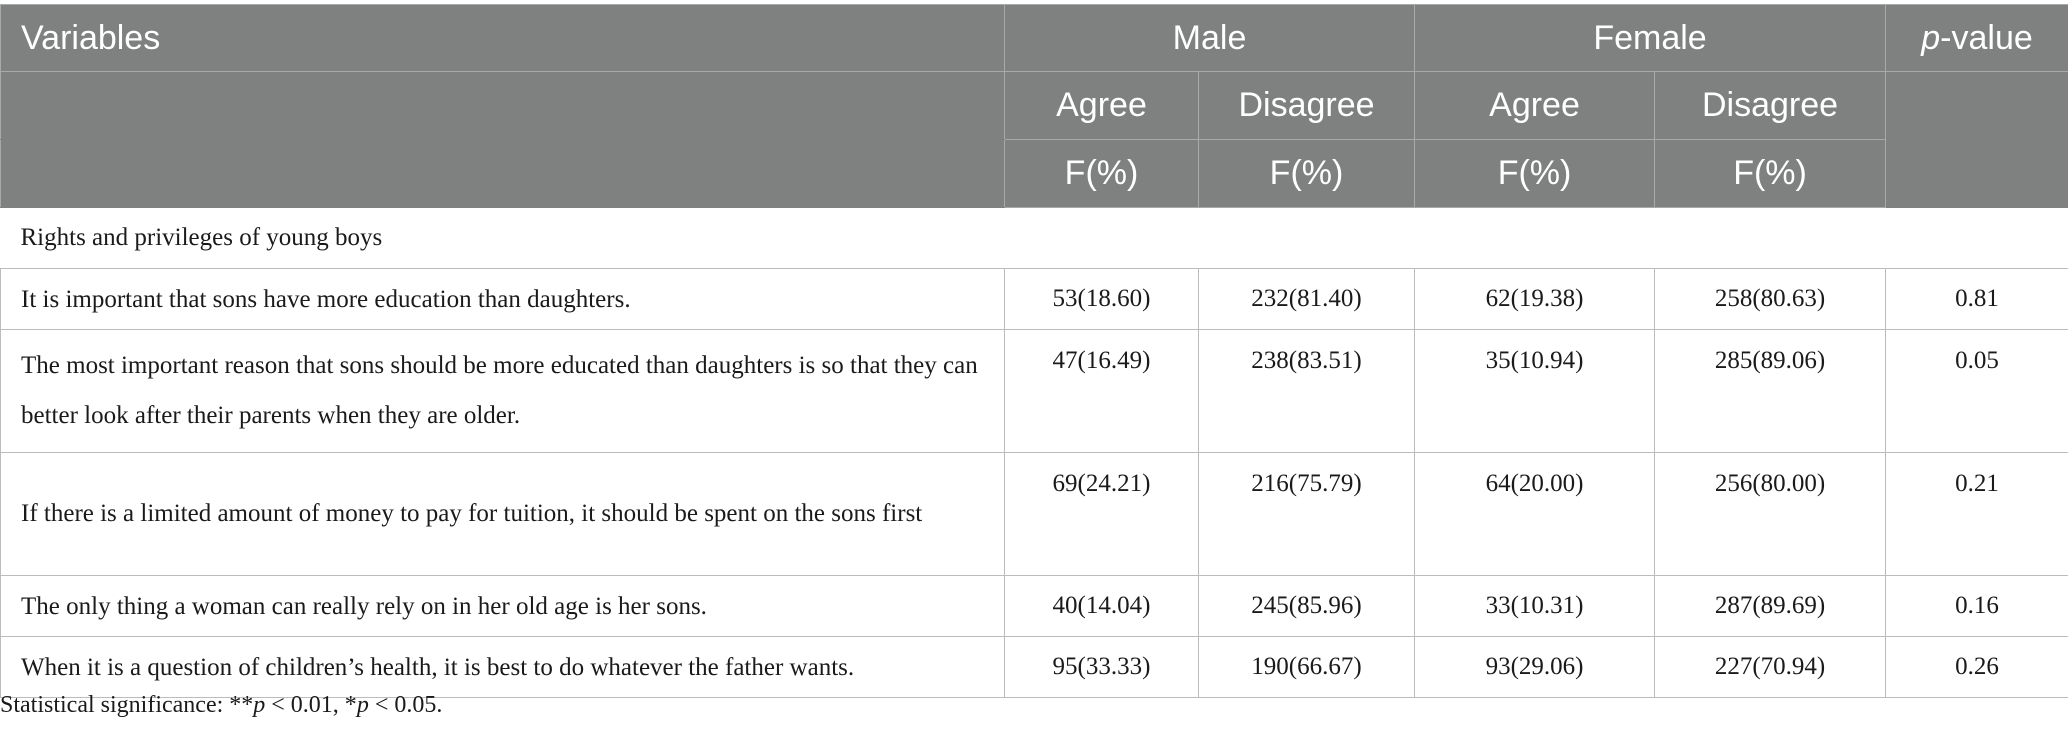 This screenshot has height=732, width=2068. What do you see at coordinates (405, 705) in the screenshot?
I see `footnote-suffix: < 0.05.` at bounding box center [405, 705].